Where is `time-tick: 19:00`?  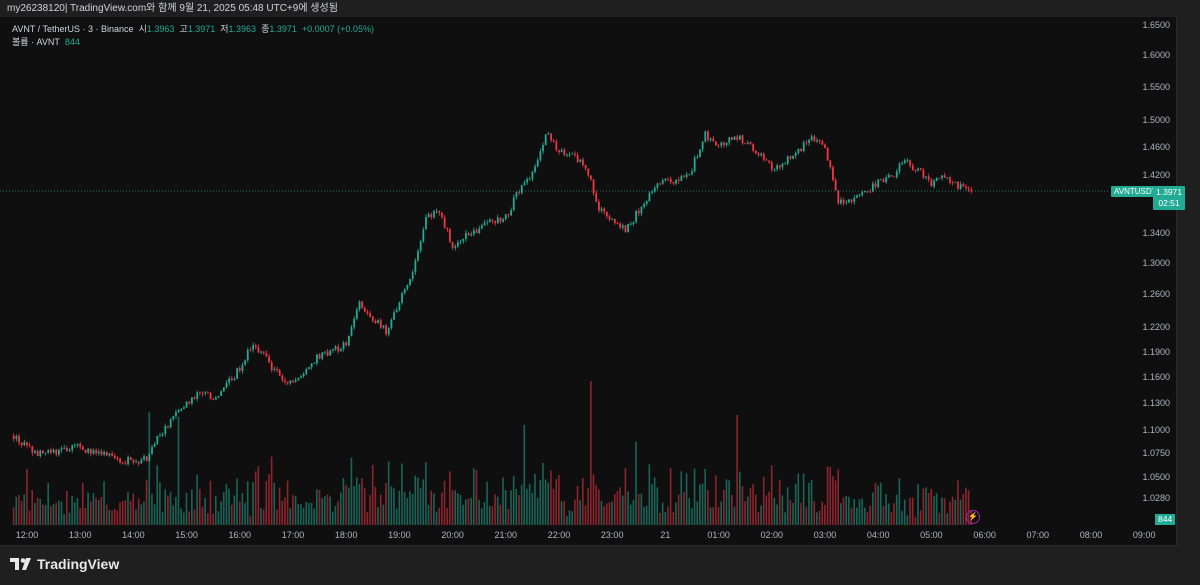
time-tick: 19:00 is located at coordinates (399, 535).